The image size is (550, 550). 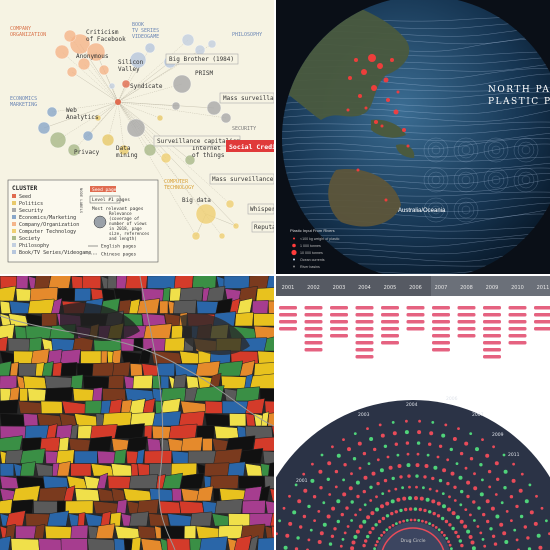 What do you see at coordinates (92, 56) in the screenshot?
I see `node-label-anonymous: Anonymous` at bounding box center [92, 56].